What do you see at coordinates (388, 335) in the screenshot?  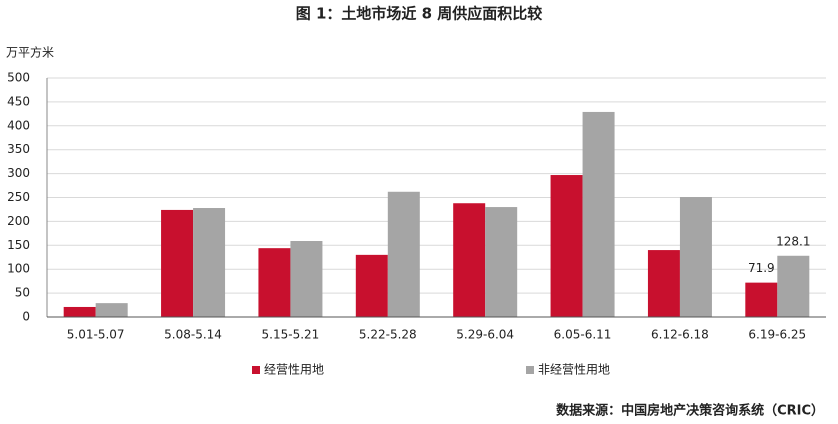 I see `x-tick-label: 5.22-5.28` at bounding box center [388, 335].